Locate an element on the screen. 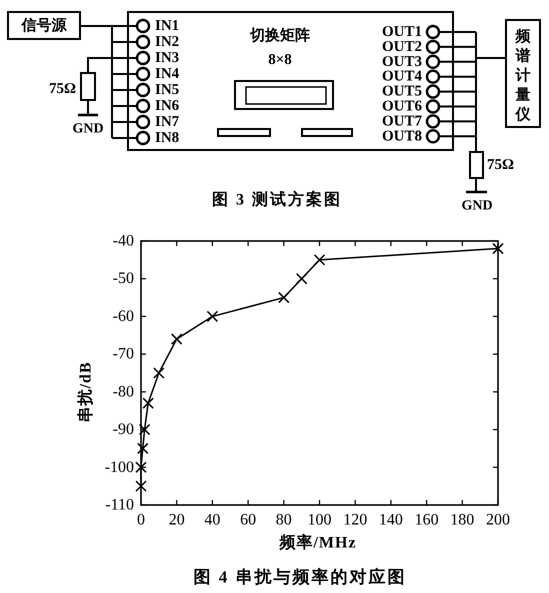 The width and height of the screenshot is (549, 593). text: OUT4 is located at coordinates (402, 76).